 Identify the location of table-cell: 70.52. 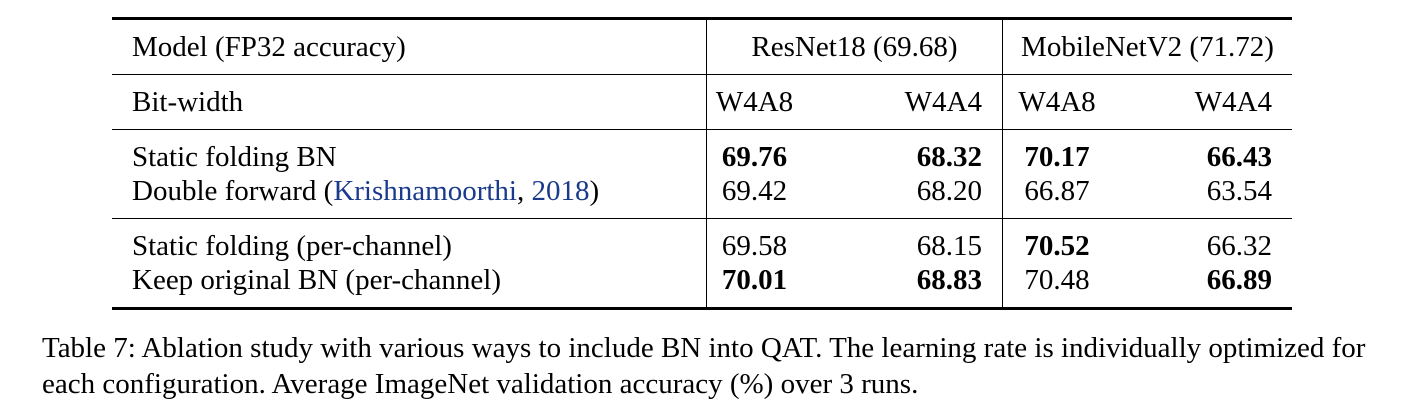
(1056, 240).